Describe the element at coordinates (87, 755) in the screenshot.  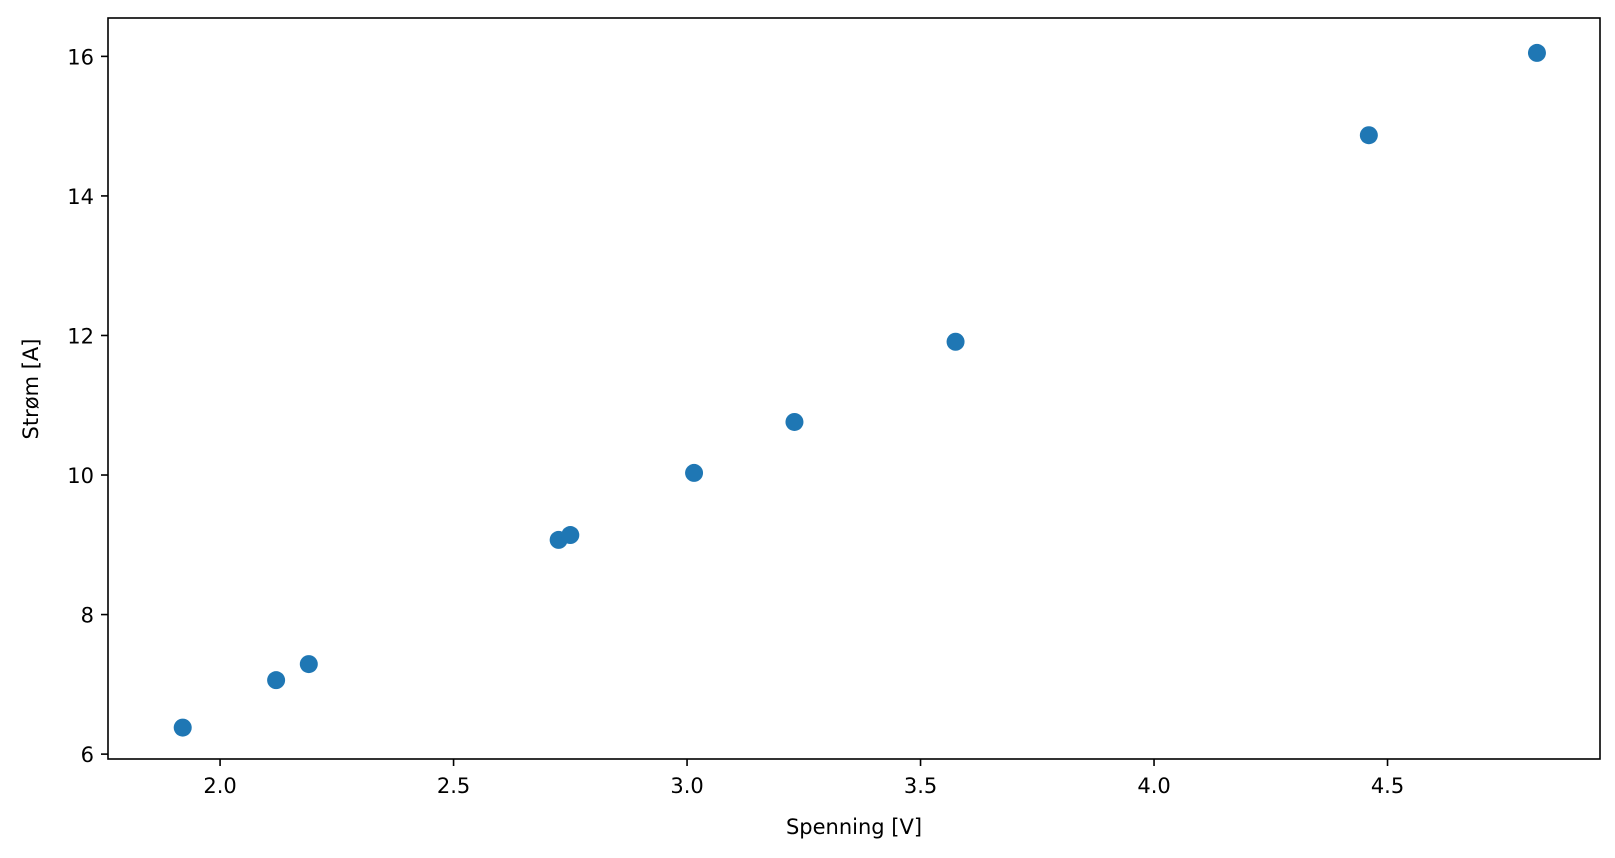
I see `y-tick-label: 6` at that location.